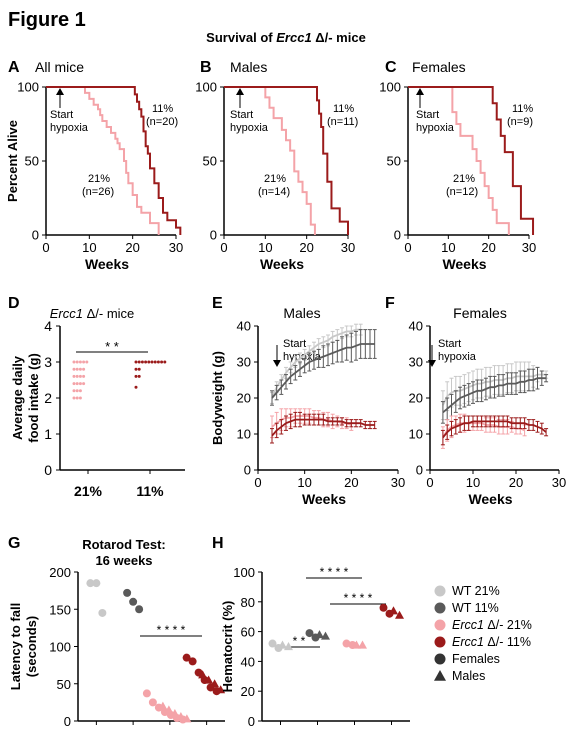 The height and width of the screenshot is (735, 573). I want to click on chart-H-ytick-label: 80, so click(248, 602).